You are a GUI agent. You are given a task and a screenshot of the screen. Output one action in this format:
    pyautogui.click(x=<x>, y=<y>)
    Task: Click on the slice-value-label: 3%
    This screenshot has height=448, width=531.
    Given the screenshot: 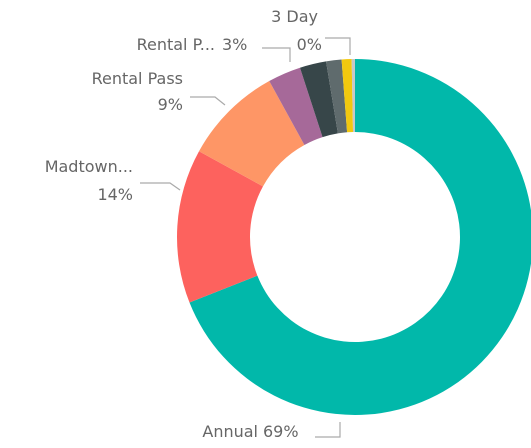 What is the action you would take?
    pyautogui.click(x=234, y=44)
    